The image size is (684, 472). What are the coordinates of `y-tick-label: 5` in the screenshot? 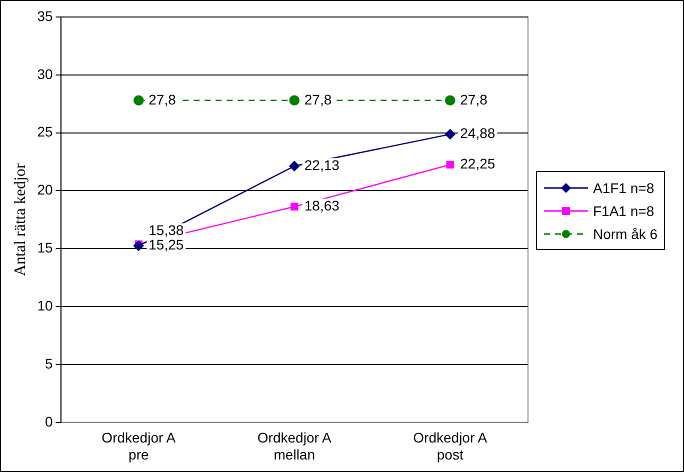 It's located at (48, 363).